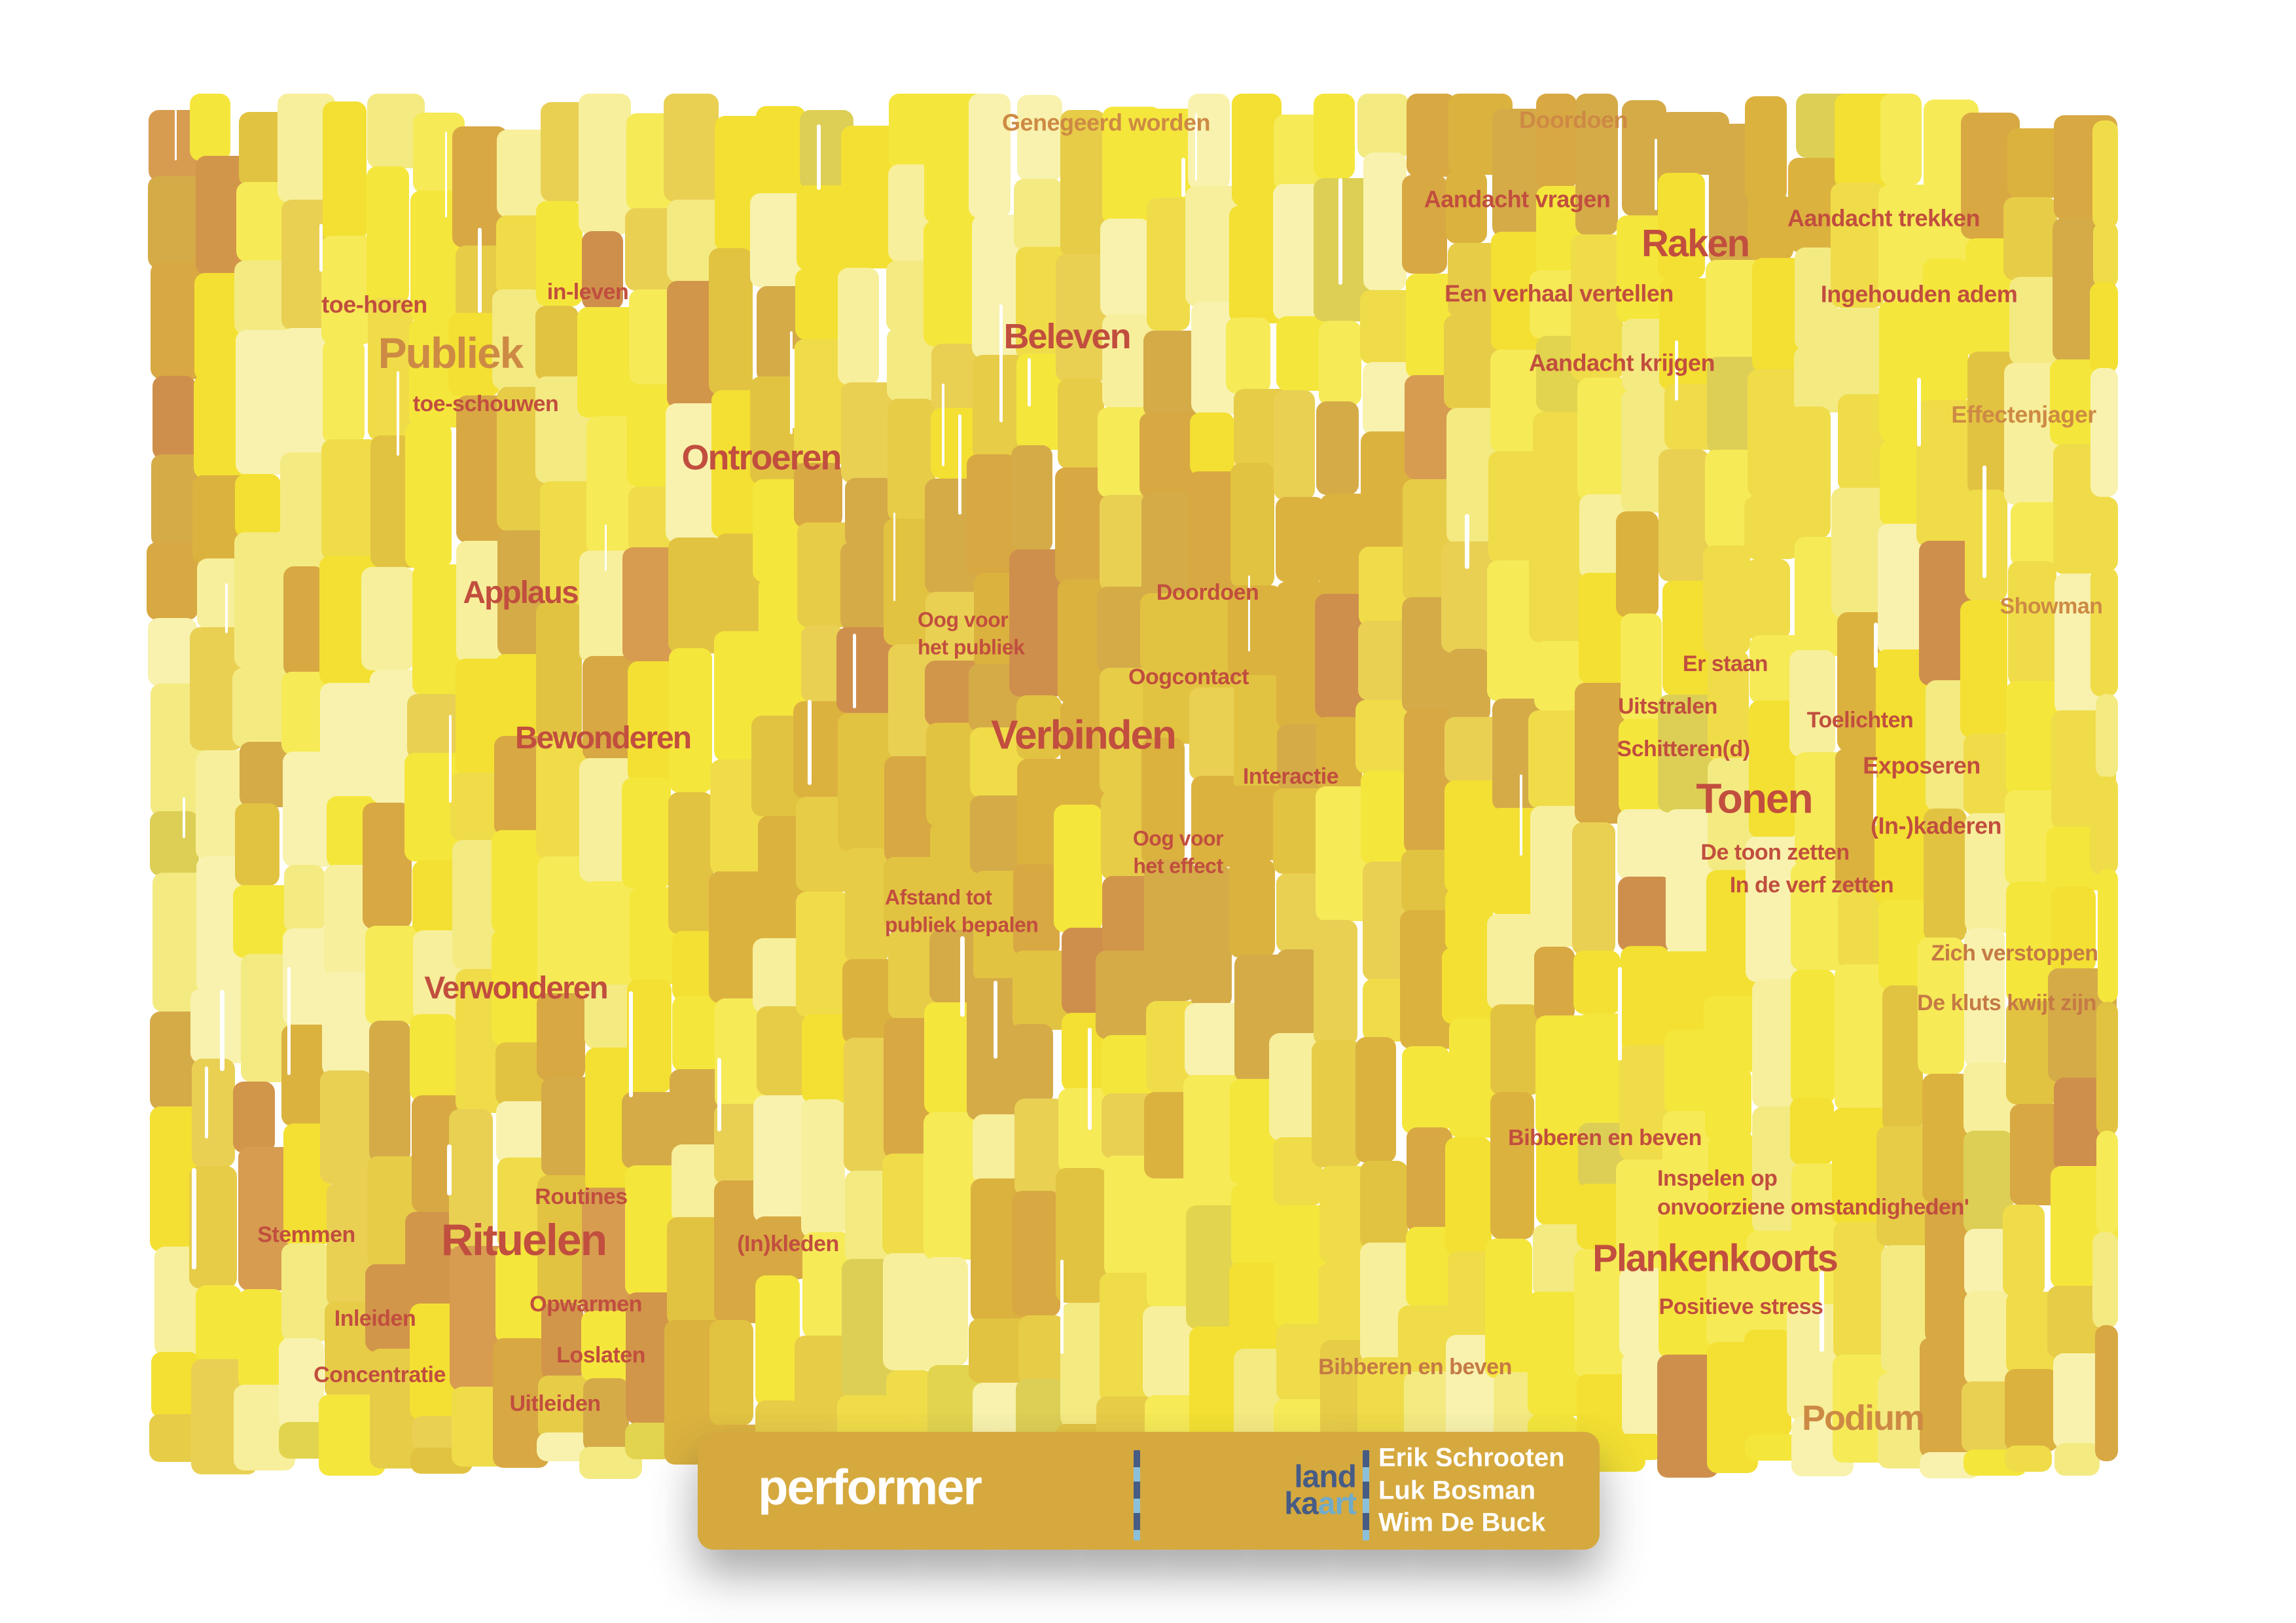 This screenshot has height=1623, width=2296. What do you see at coordinates (1293, 1504) in the screenshot?
I see `logo-word-kaart: kaart` at bounding box center [1293, 1504].